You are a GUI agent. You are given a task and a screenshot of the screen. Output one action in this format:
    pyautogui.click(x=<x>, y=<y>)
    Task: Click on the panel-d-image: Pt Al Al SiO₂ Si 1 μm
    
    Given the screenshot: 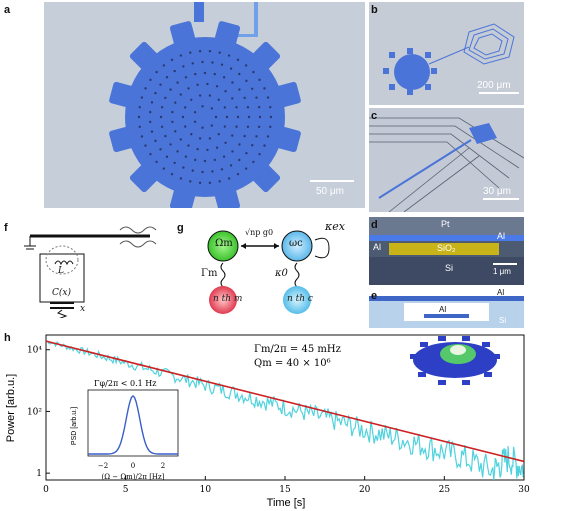 What is the action you would take?
    pyautogui.click(x=446, y=251)
    